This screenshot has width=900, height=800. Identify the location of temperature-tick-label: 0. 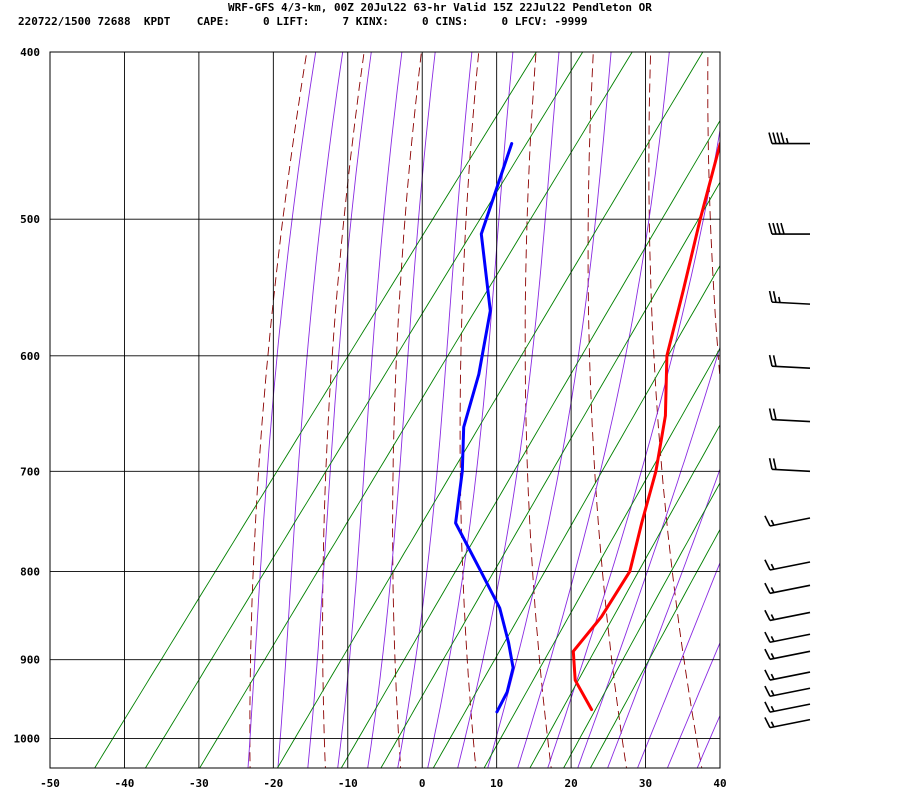
(422, 783).